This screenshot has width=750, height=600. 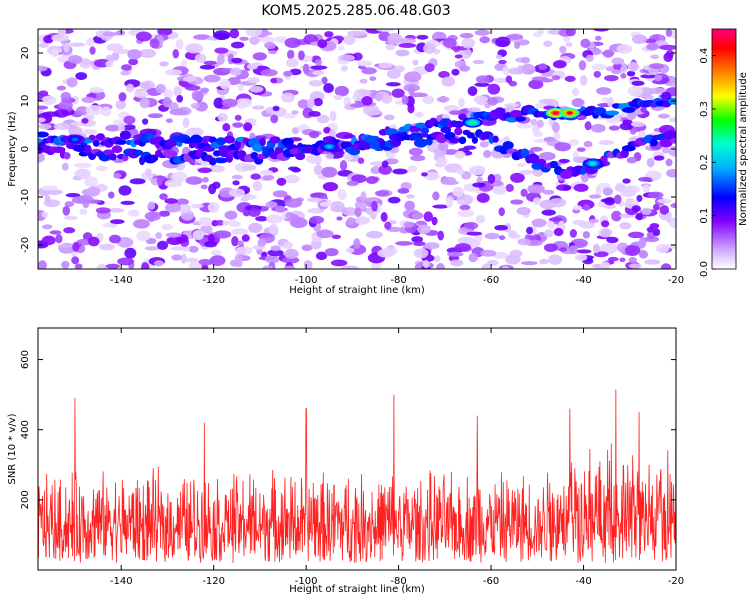 What do you see at coordinates (398, 280) in the screenshot?
I see `x-tick-label: -80` at bounding box center [398, 280].